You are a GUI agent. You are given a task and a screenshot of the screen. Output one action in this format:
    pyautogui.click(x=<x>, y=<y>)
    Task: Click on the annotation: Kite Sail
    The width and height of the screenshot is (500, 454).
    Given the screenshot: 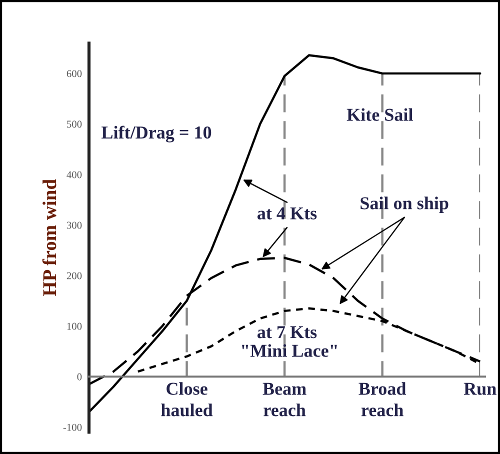 What is the action you would take?
    pyautogui.click(x=379, y=114)
    